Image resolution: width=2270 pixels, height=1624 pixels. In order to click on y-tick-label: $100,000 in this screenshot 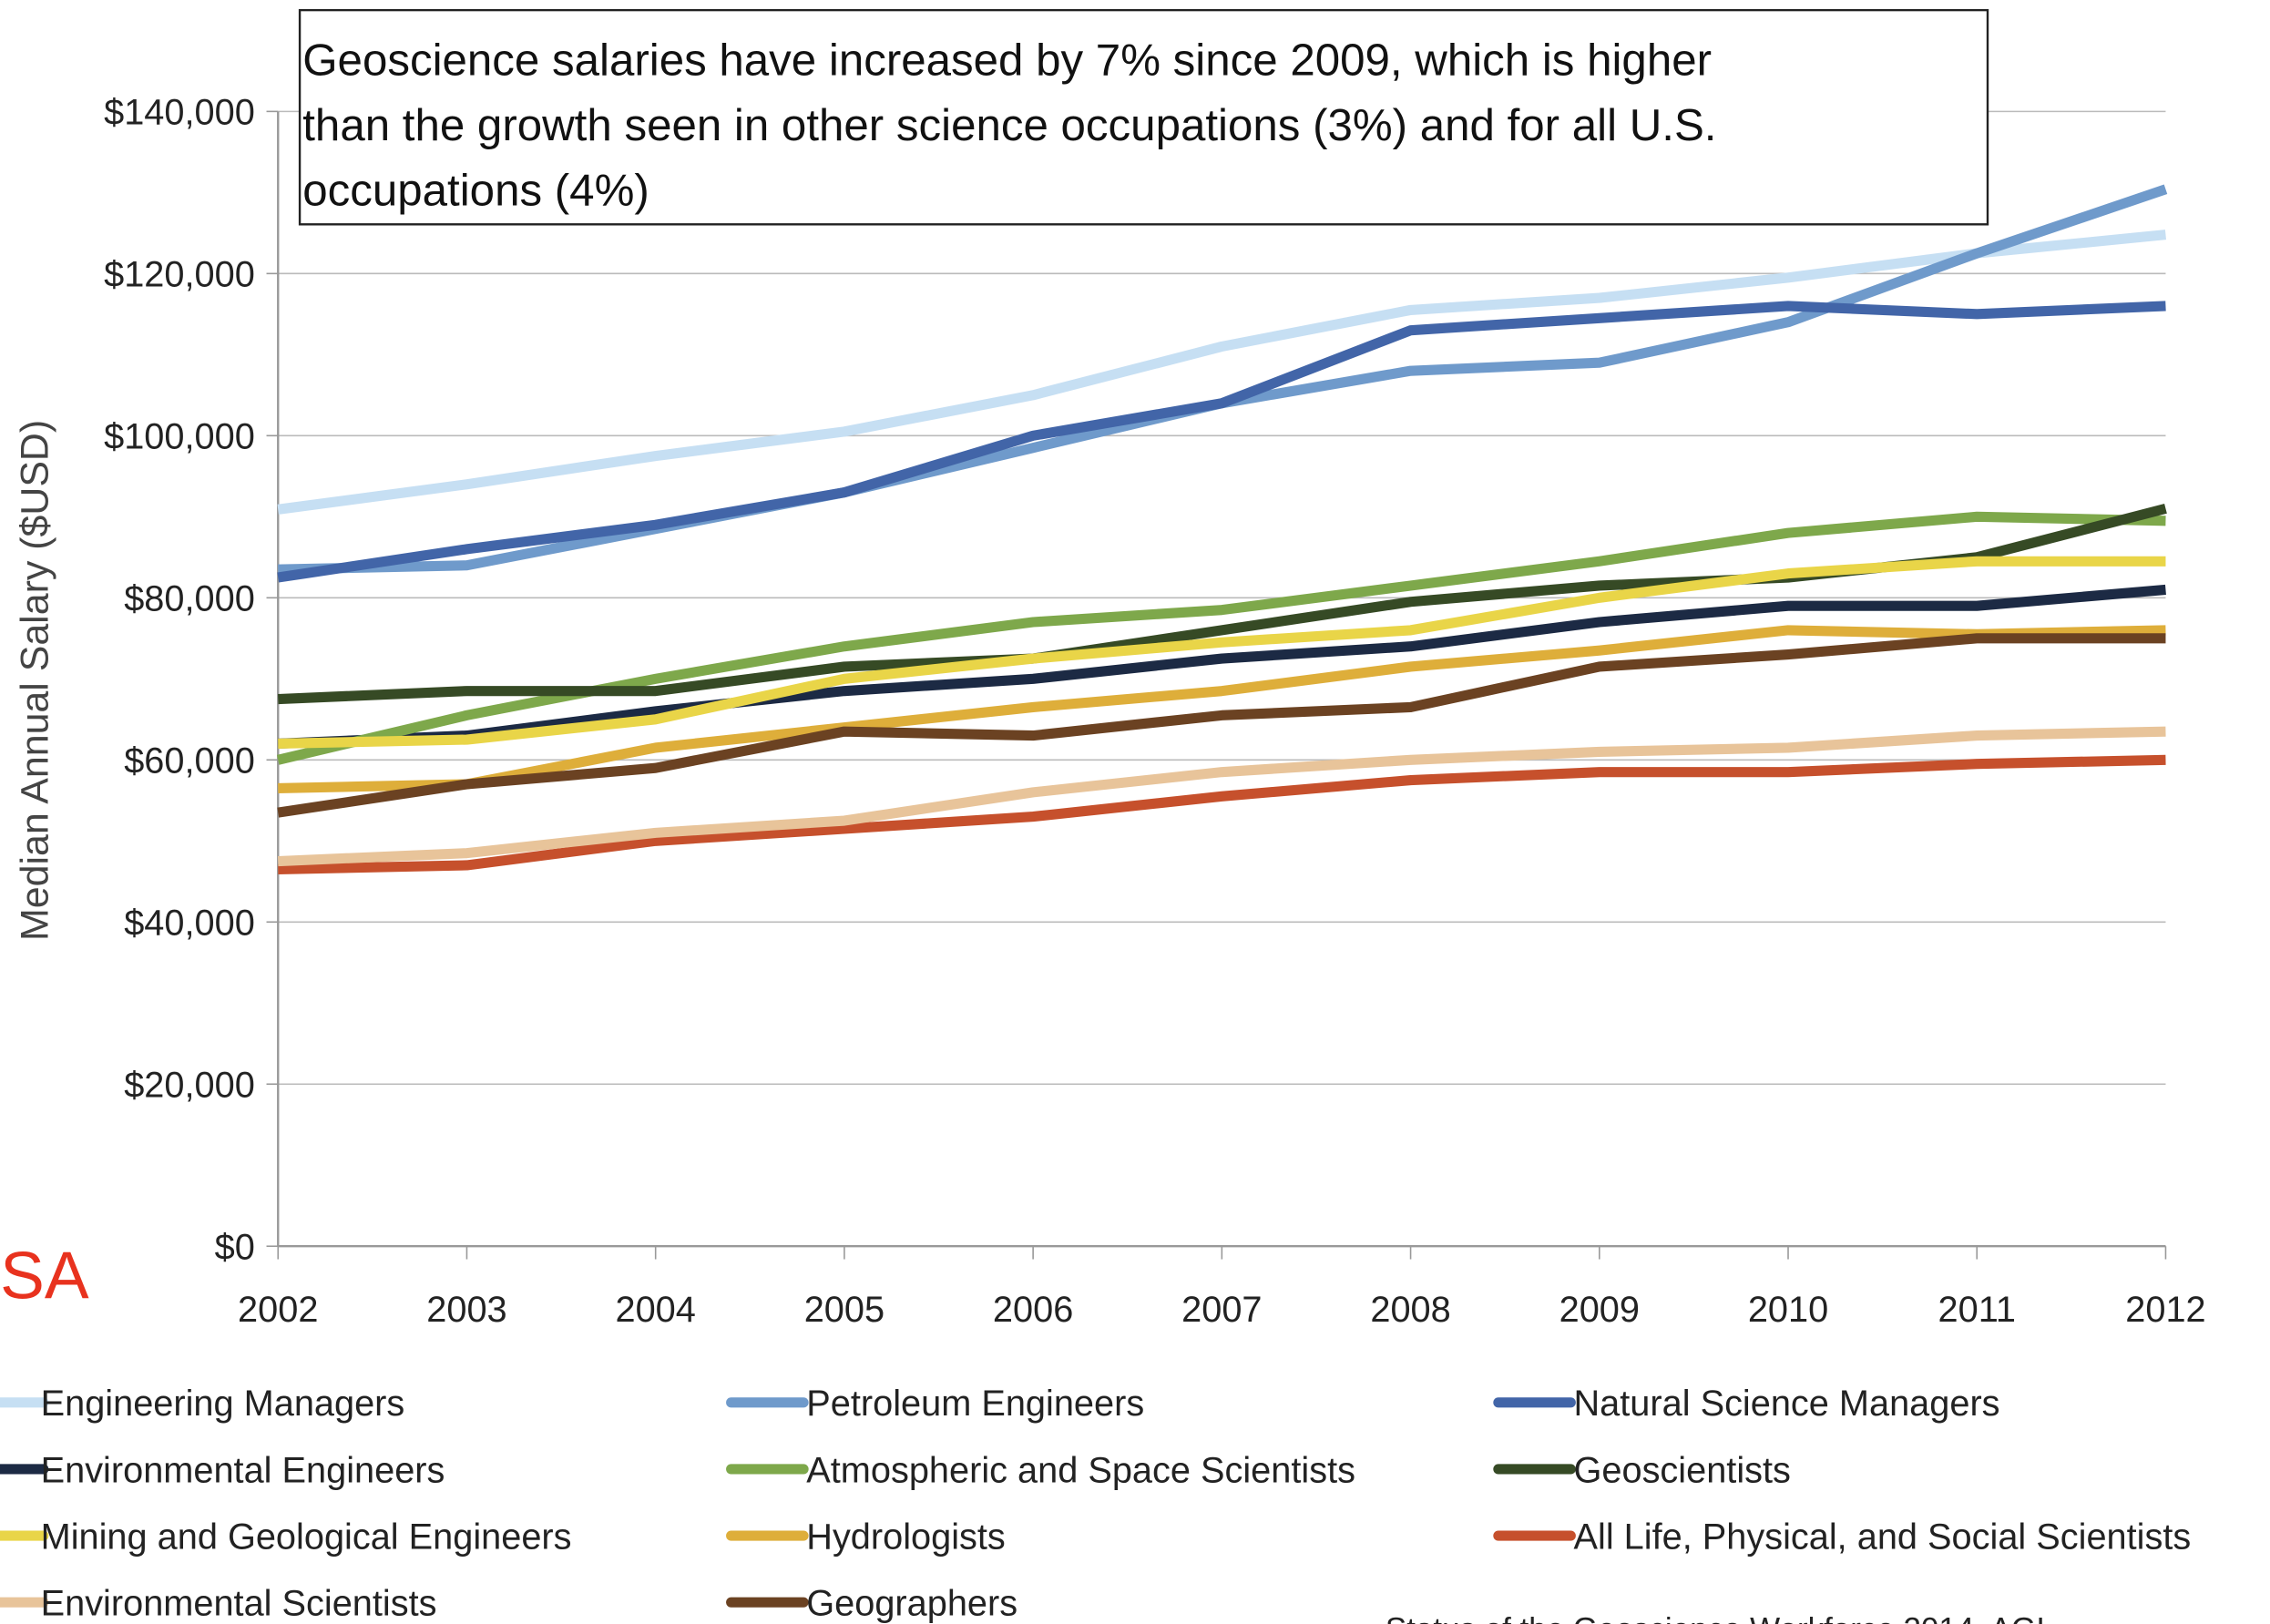, I will do `click(179, 437)`.